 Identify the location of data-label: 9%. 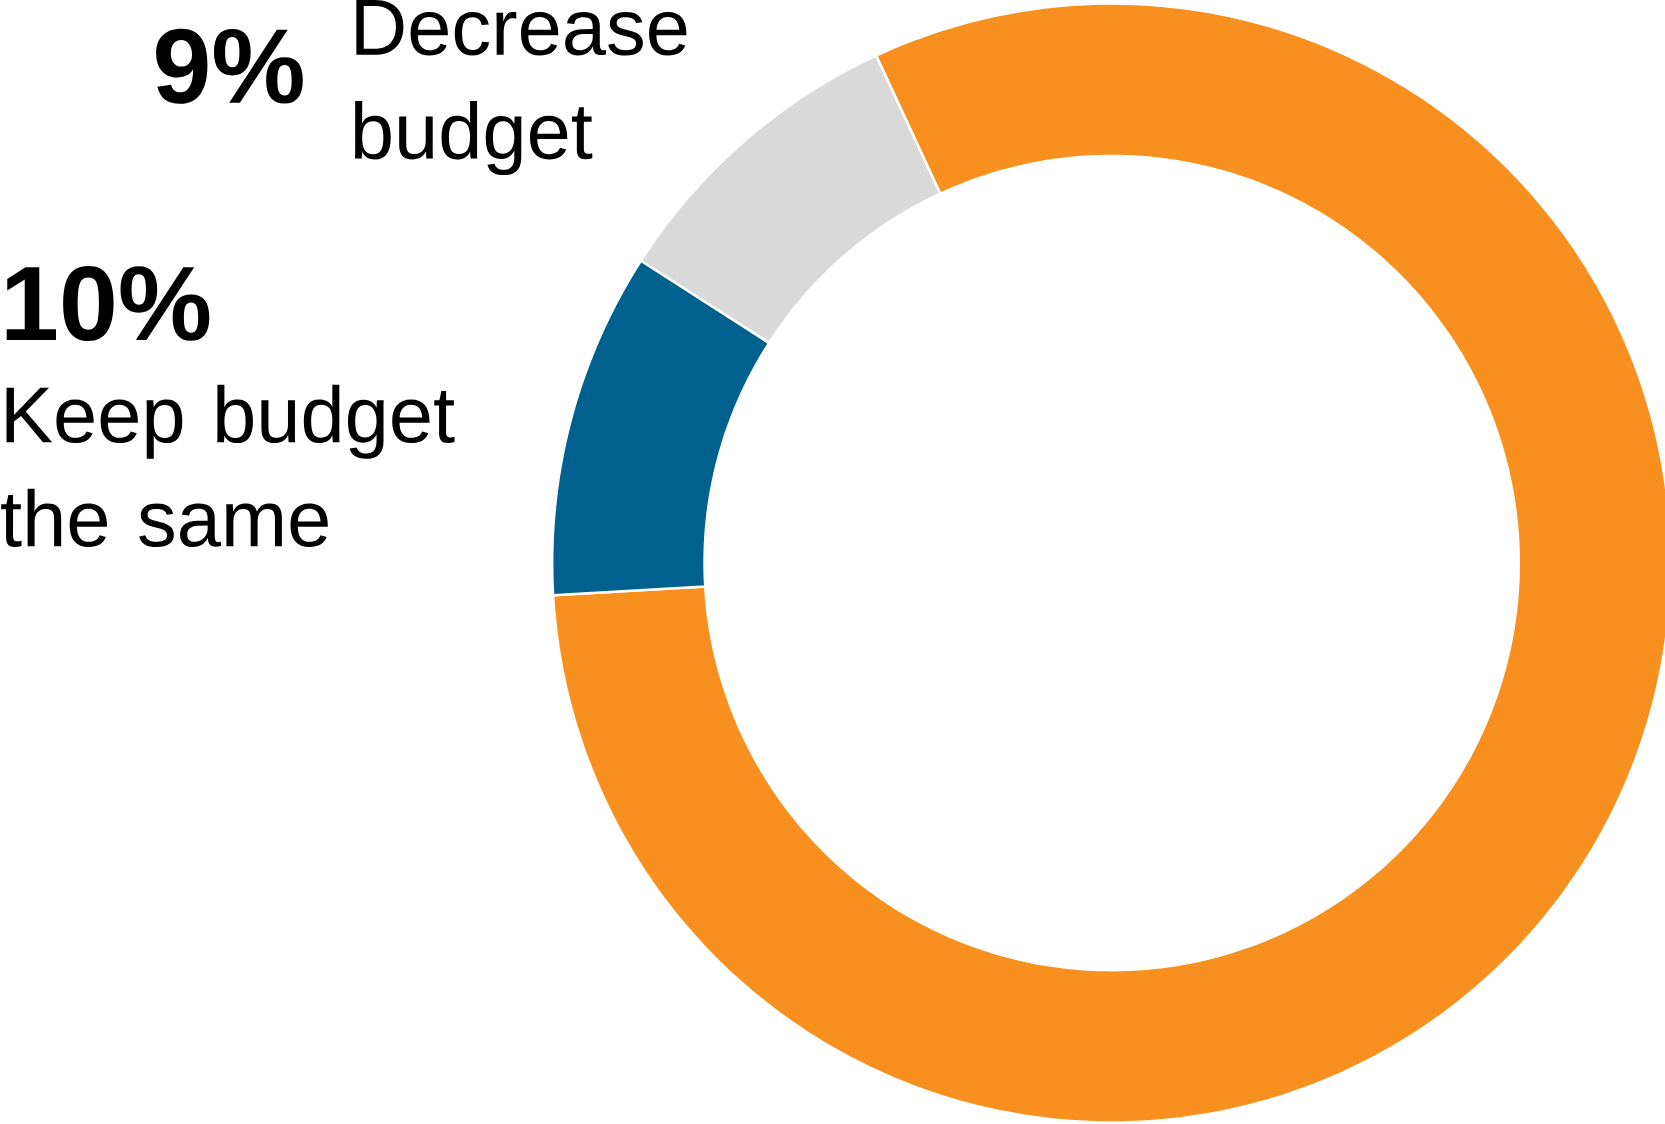
(229, 66).